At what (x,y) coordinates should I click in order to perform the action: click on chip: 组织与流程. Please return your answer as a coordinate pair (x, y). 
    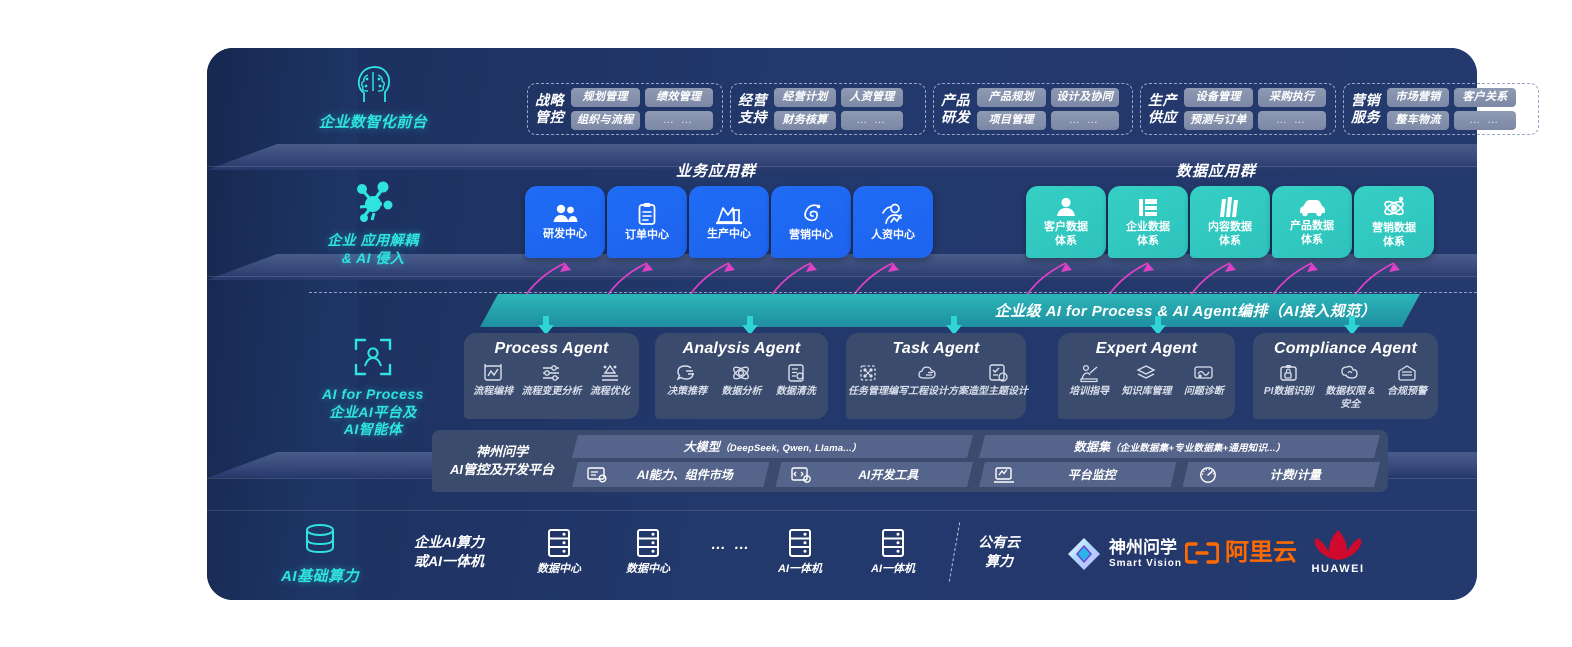
    Looking at the image, I should click on (605, 120).